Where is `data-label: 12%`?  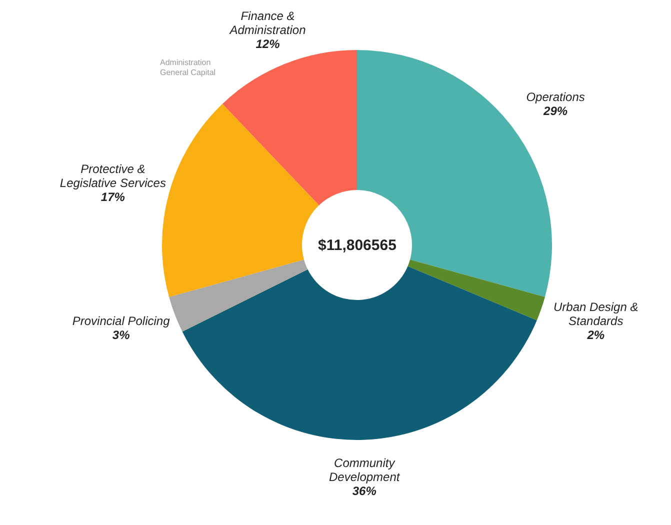 data-label: 12% is located at coordinates (267, 43).